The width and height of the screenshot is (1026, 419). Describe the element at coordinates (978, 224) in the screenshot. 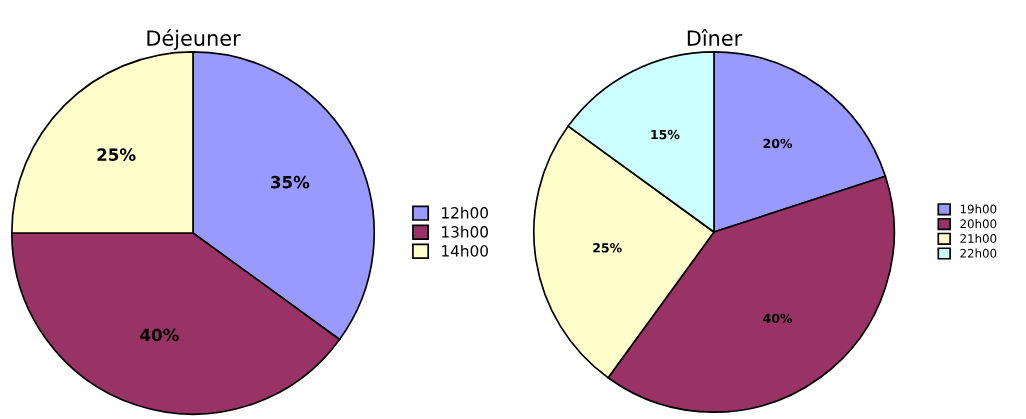

I see `legend-label: 20h00` at that location.